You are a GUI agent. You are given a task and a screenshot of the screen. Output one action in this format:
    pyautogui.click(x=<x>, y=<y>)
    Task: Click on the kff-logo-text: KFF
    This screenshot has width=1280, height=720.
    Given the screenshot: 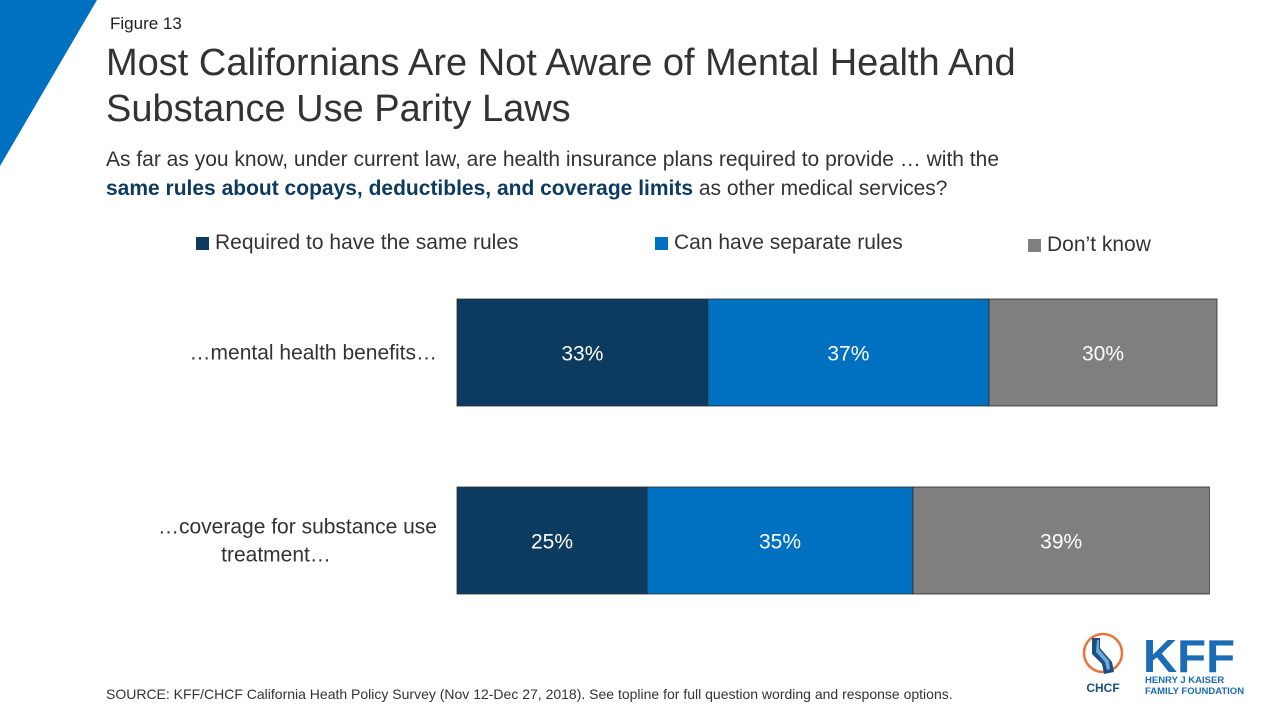 What is the action you would take?
    pyautogui.click(x=1189, y=657)
    